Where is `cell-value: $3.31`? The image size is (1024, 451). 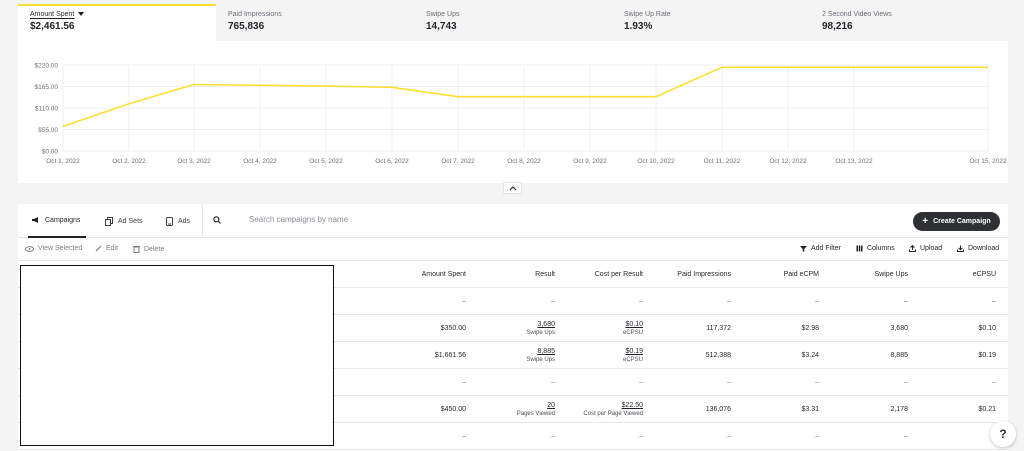
cell-value: $3.31 is located at coordinates (810, 409).